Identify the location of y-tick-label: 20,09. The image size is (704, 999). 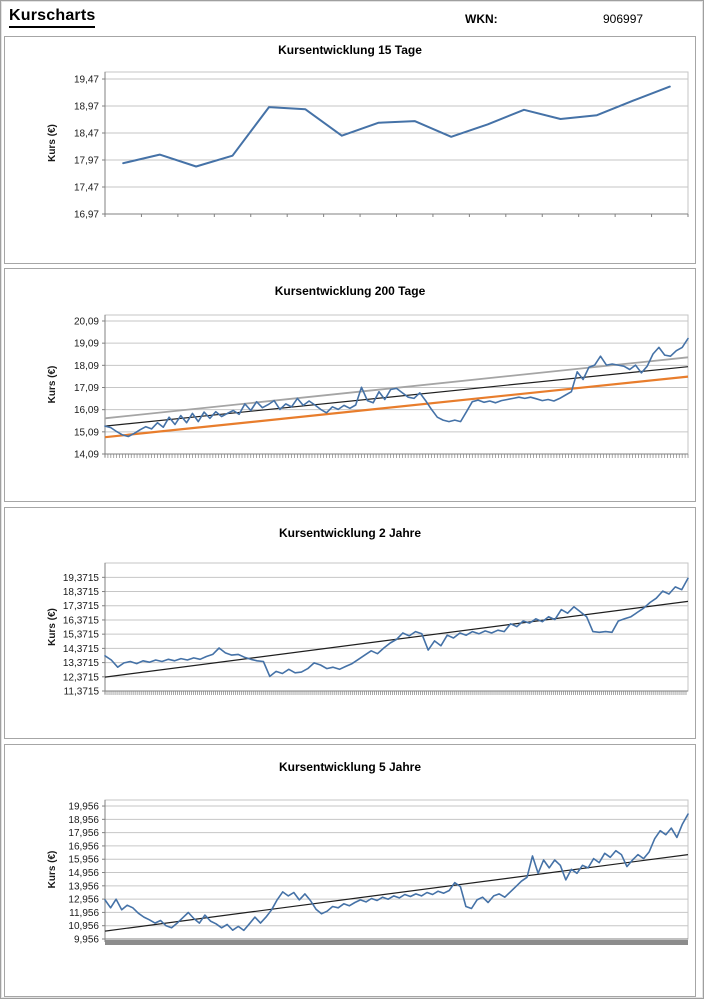
(86, 321).